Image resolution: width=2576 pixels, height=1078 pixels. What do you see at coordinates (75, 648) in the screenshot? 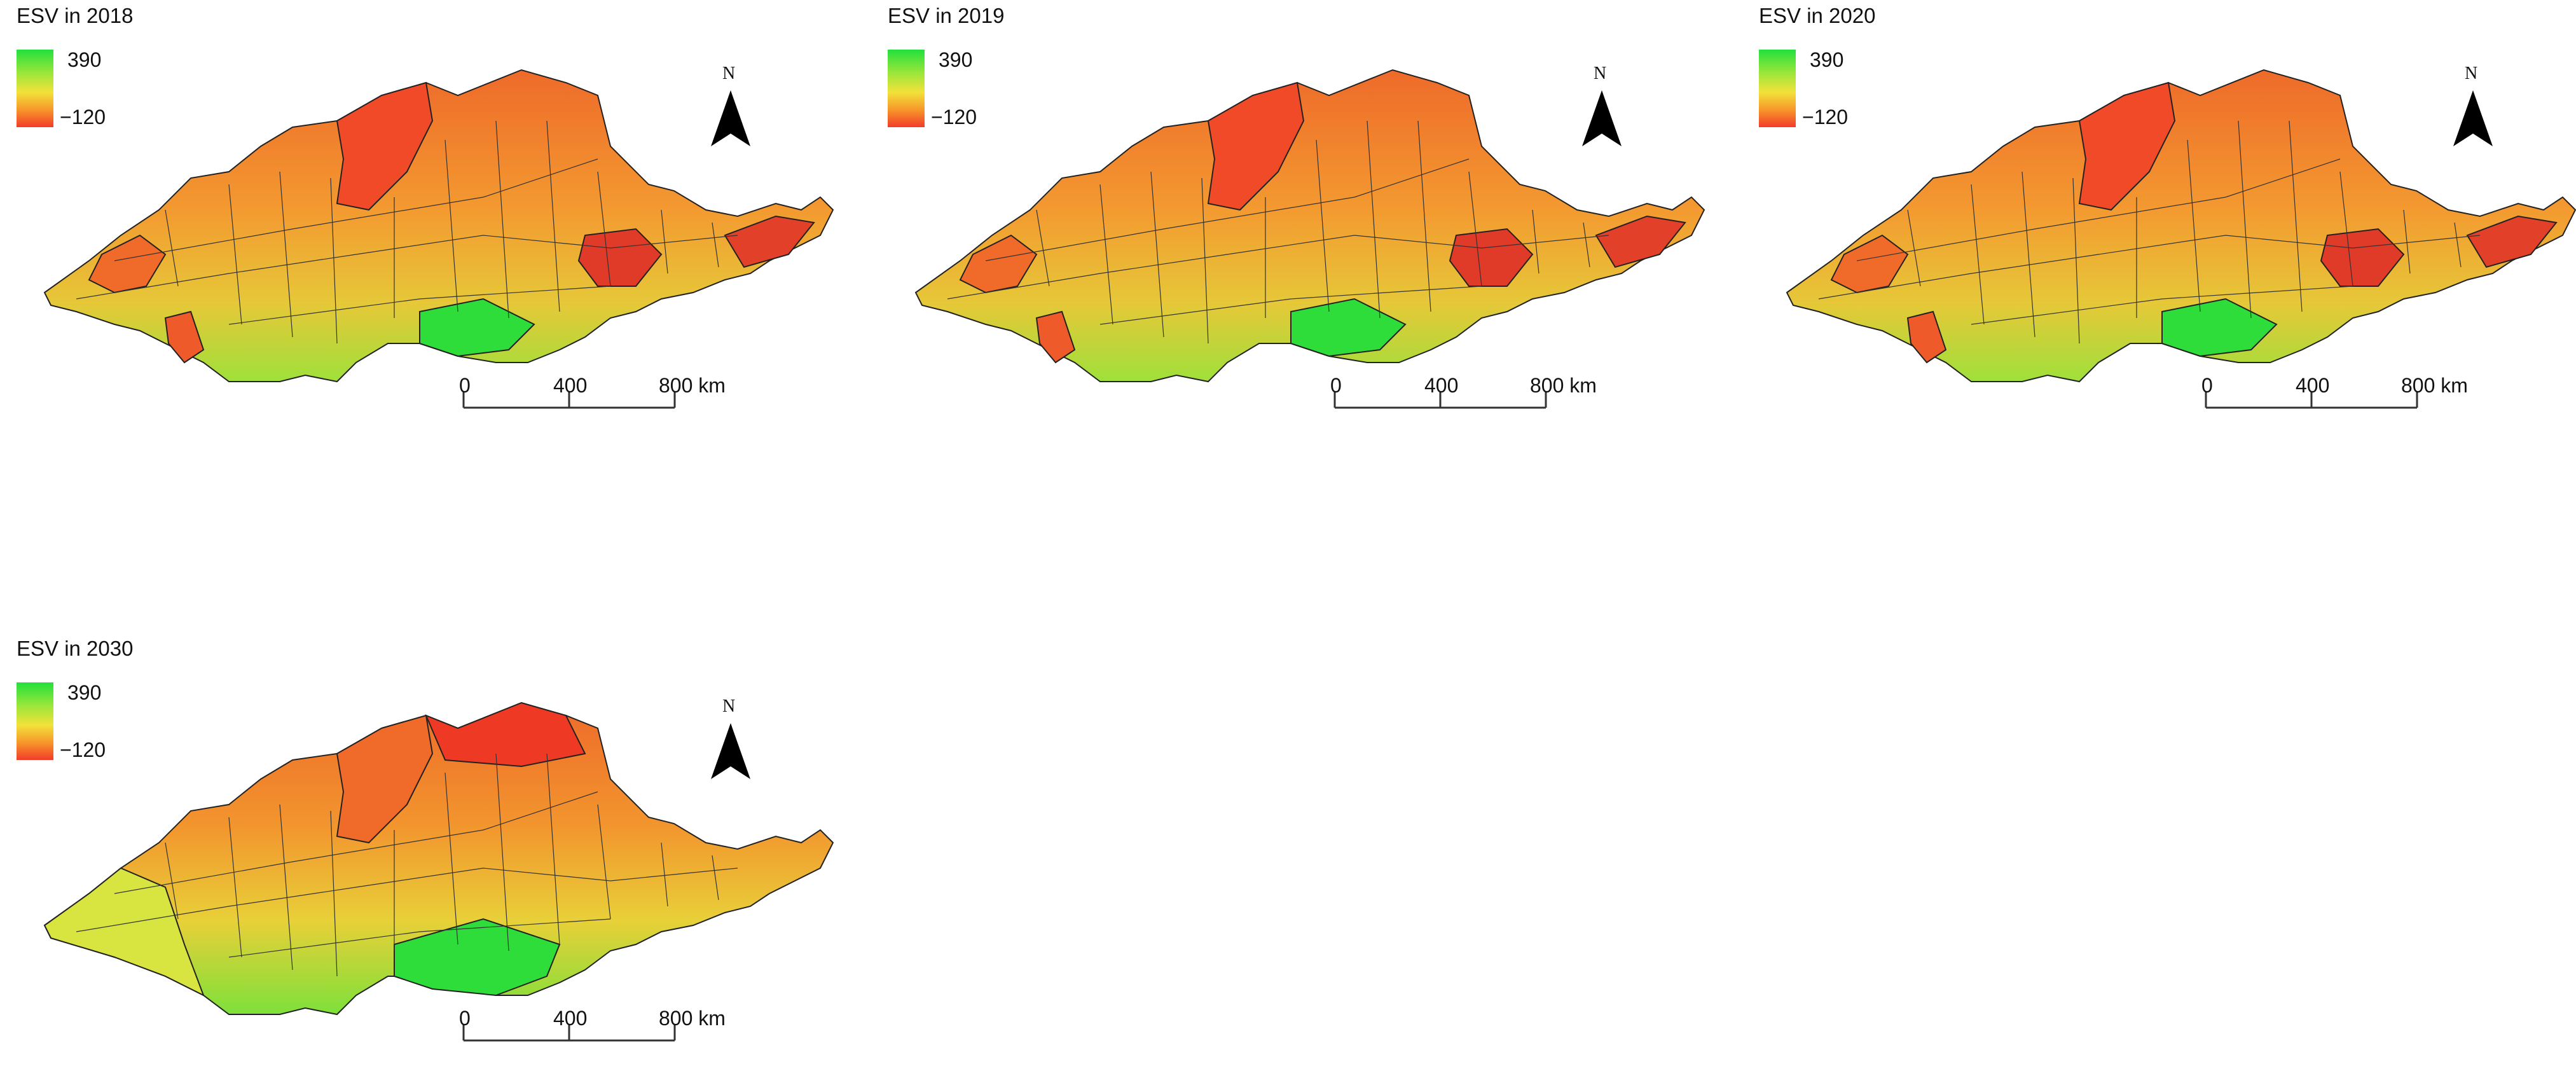
I see `panel-title: ESV in 2030` at bounding box center [75, 648].